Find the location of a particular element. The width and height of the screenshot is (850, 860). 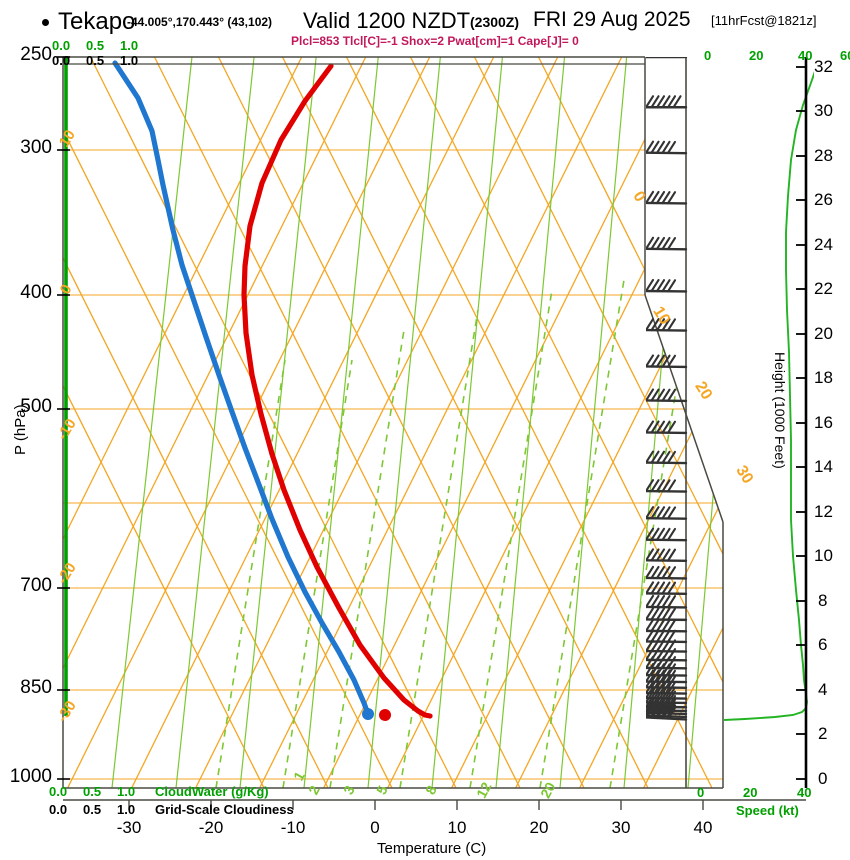

height-tick-22: 22 is located at coordinates (823, 288).